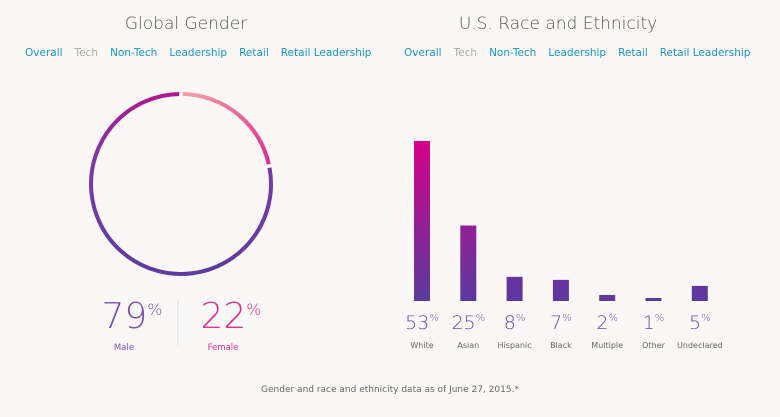  Describe the element at coordinates (653, 299) in the screenshot. I see `bar-other` at that location.